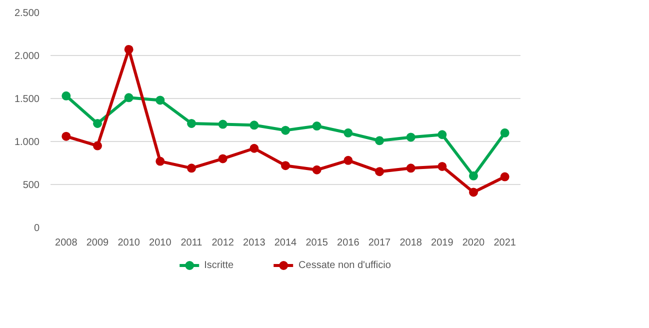 The image size is (649, 328). I want to click on x-tick-label: 2008, so click(66, 243).